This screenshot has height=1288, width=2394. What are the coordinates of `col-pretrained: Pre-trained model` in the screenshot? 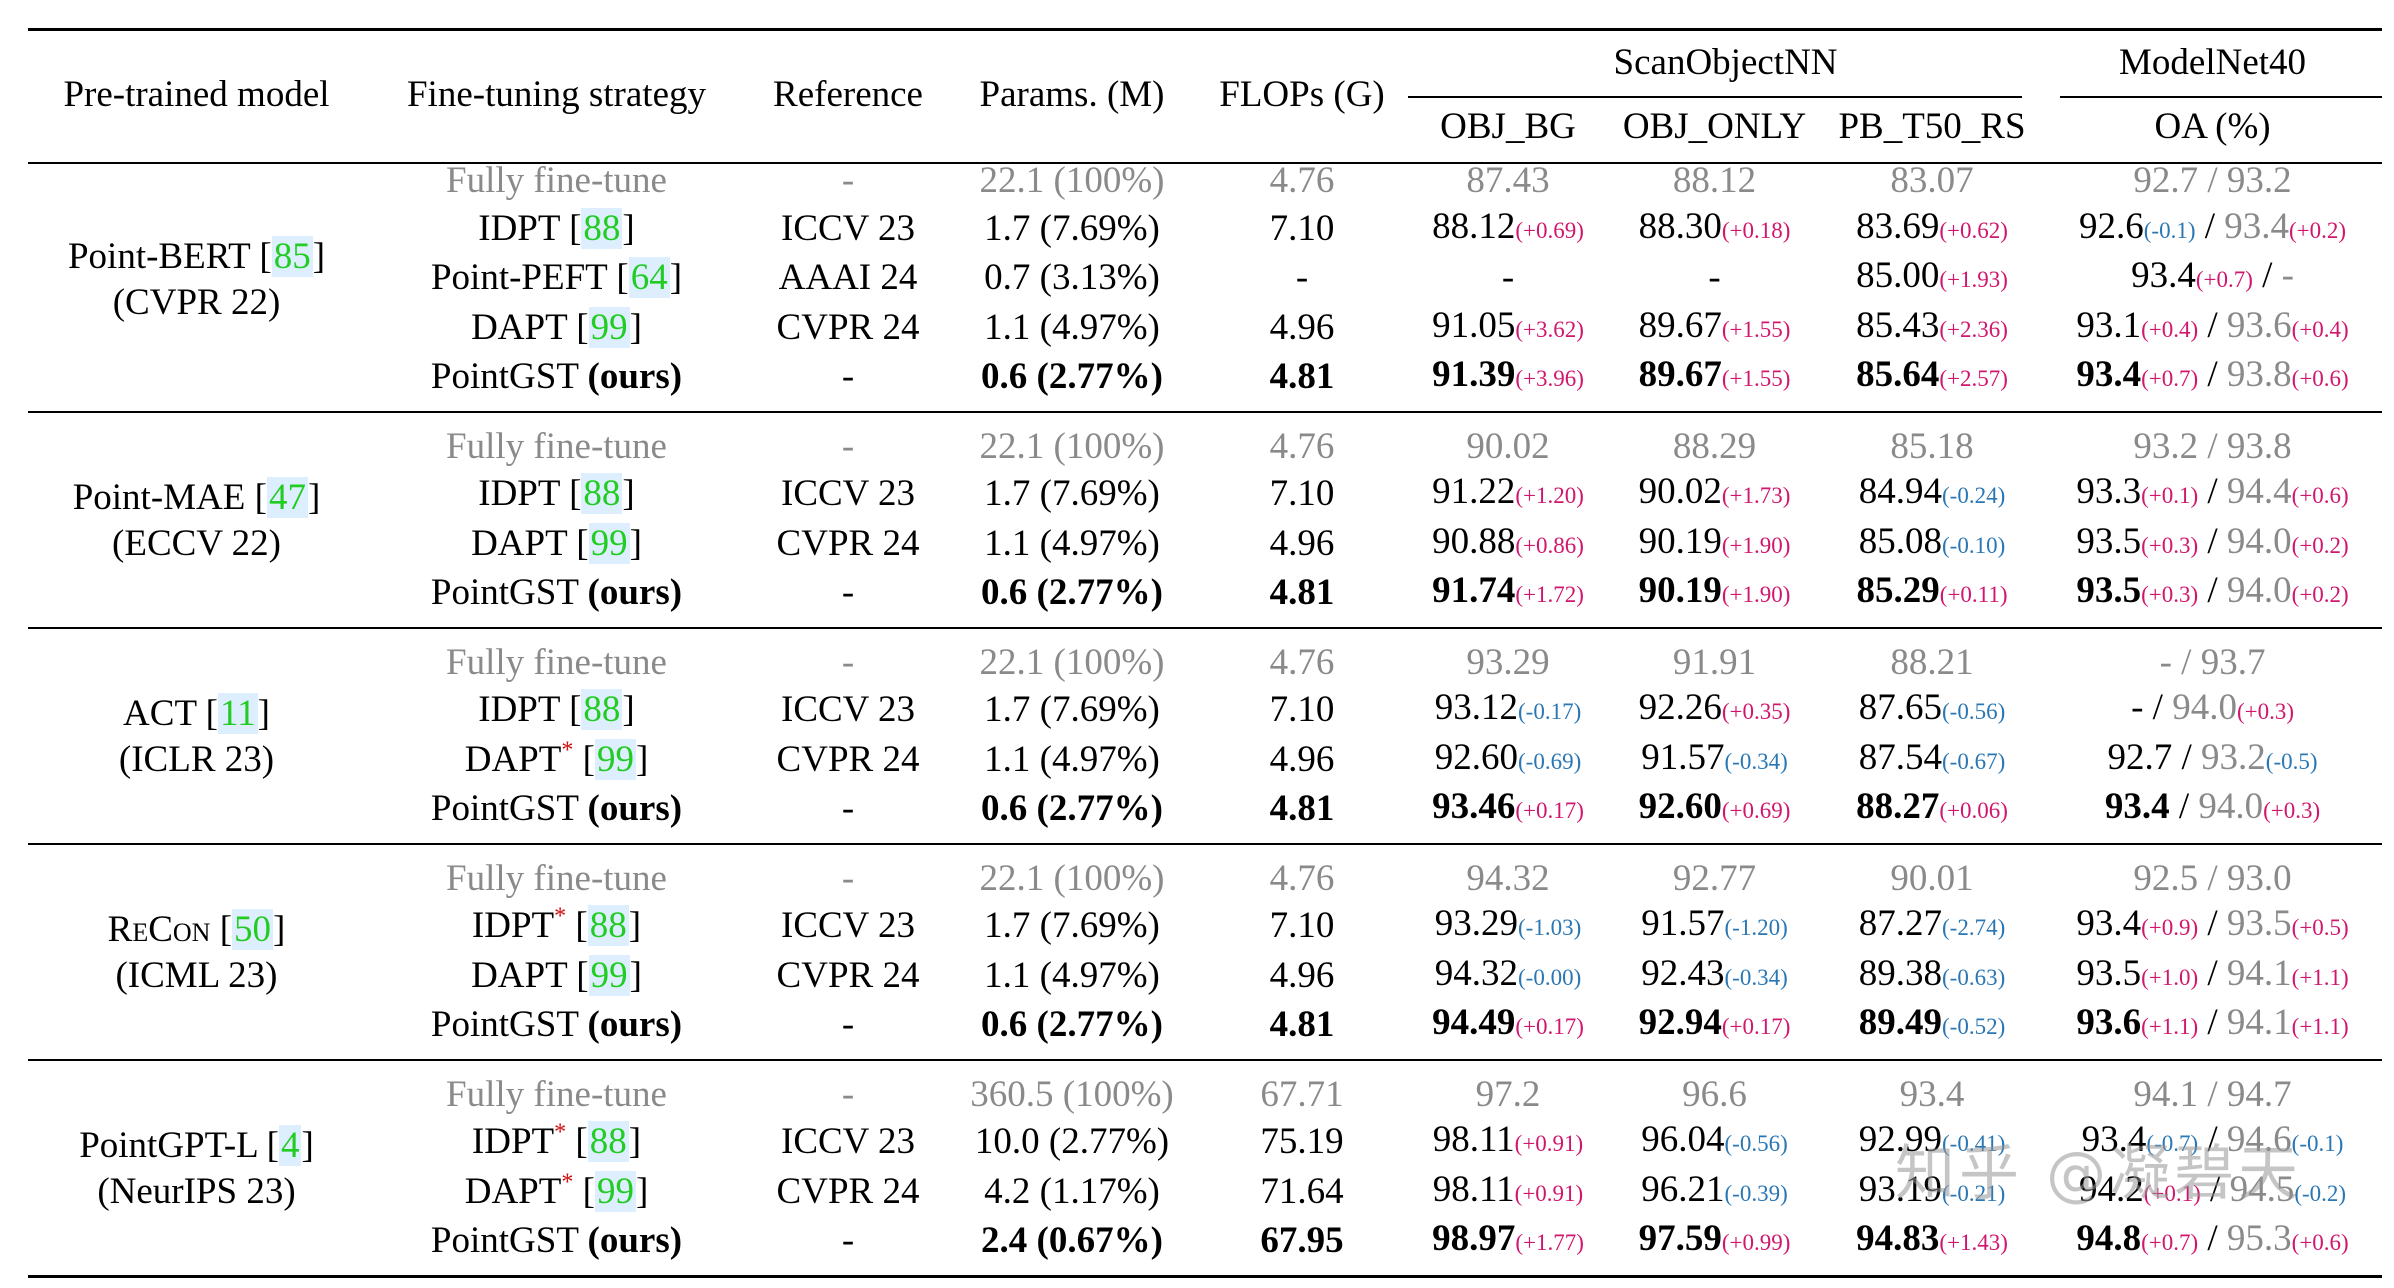 It's located at (196, 94).